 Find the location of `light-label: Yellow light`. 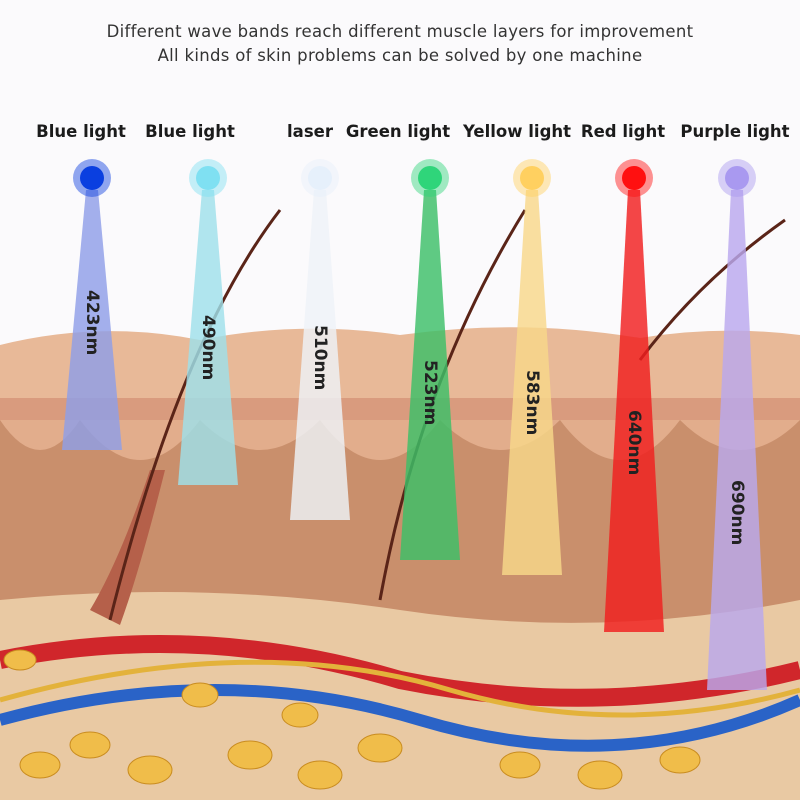

light-label: Yellow light is located at coordinates (517, 131).